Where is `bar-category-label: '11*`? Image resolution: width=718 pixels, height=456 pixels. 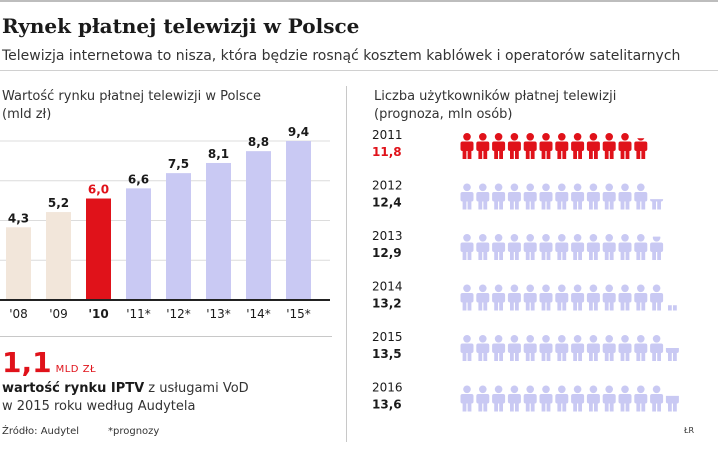
bar-category-label: '11* is located at coordinates (138, 314).